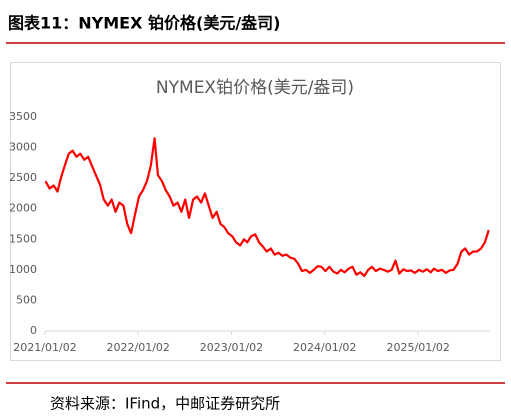 This screenshot has height=419, width=511. Describe the element at coordinates (23, 269) in the screenshot. I see `y-tick-label: 1000` at that location.